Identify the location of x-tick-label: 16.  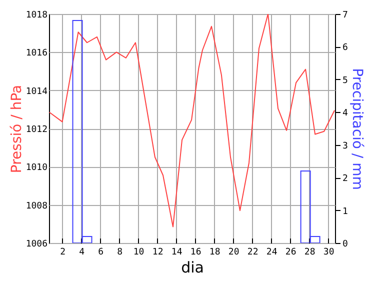
(196, 253).